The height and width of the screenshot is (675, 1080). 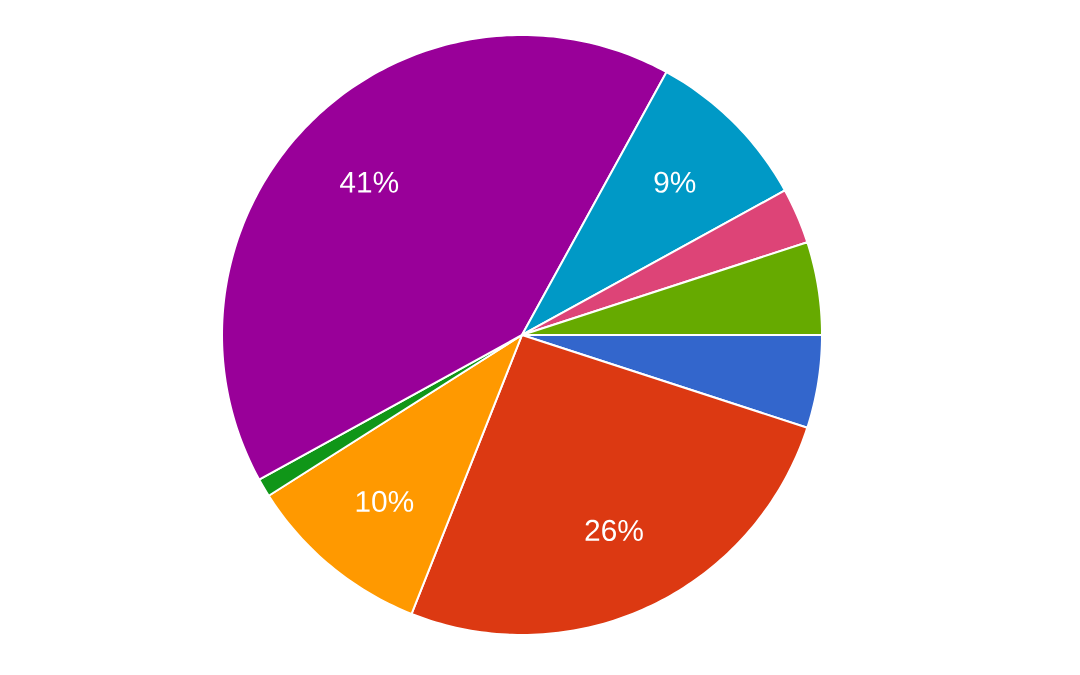 What do you see at coordinates (675, 182) in the screenshot?
I see `data-label: 9%` at bounding box center [675, 182].